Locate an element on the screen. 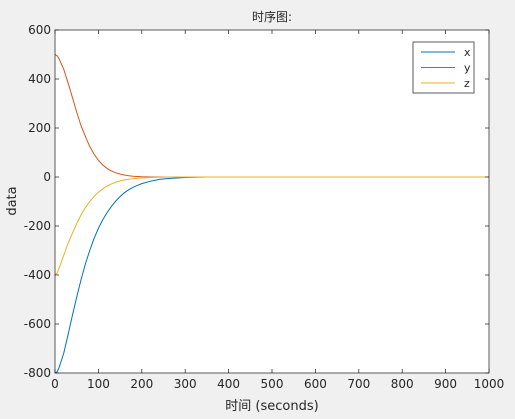 The image size is (515, 419). chart-title: 时序图: is located at coordinates (272, 16).